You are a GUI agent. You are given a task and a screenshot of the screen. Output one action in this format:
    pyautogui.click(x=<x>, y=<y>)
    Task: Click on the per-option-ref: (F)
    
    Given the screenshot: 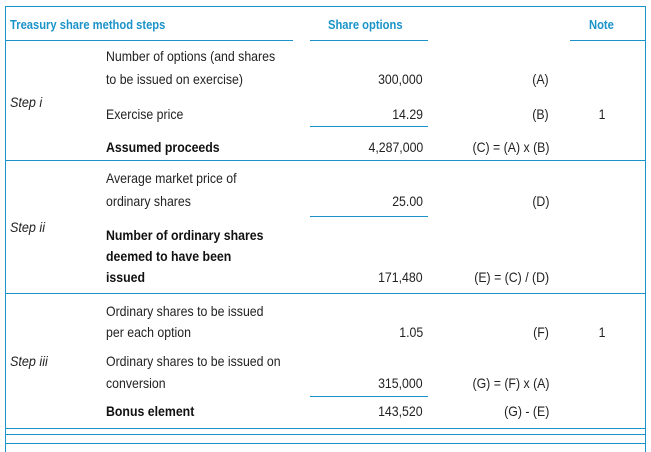 What is the action you would take?
    pyautogui.click(x=541, y=332)
    